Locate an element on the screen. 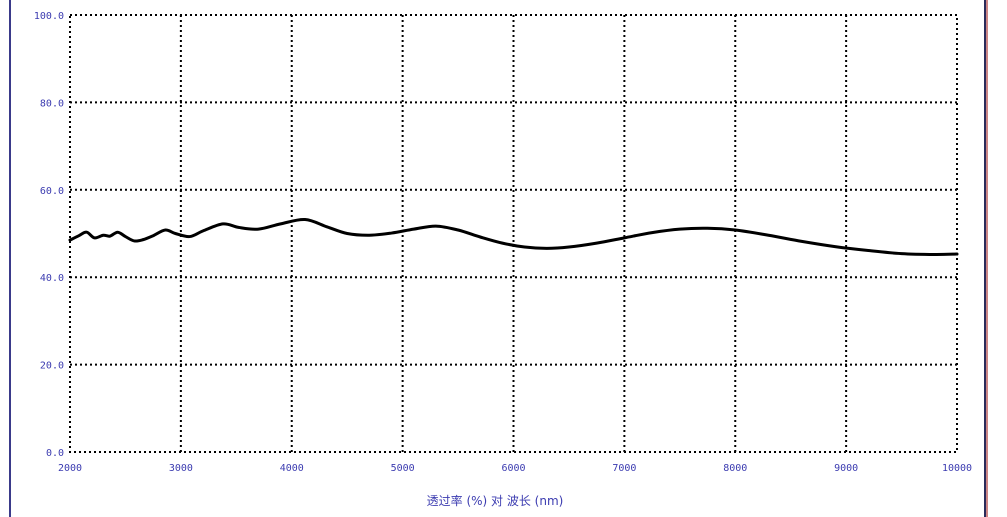 This screenshot has height=517, width=1007. x-axis-ticks: 2000 3000 4000 5000 6000 7000 8000 9000 10000 is located at coordinates (515, 468).